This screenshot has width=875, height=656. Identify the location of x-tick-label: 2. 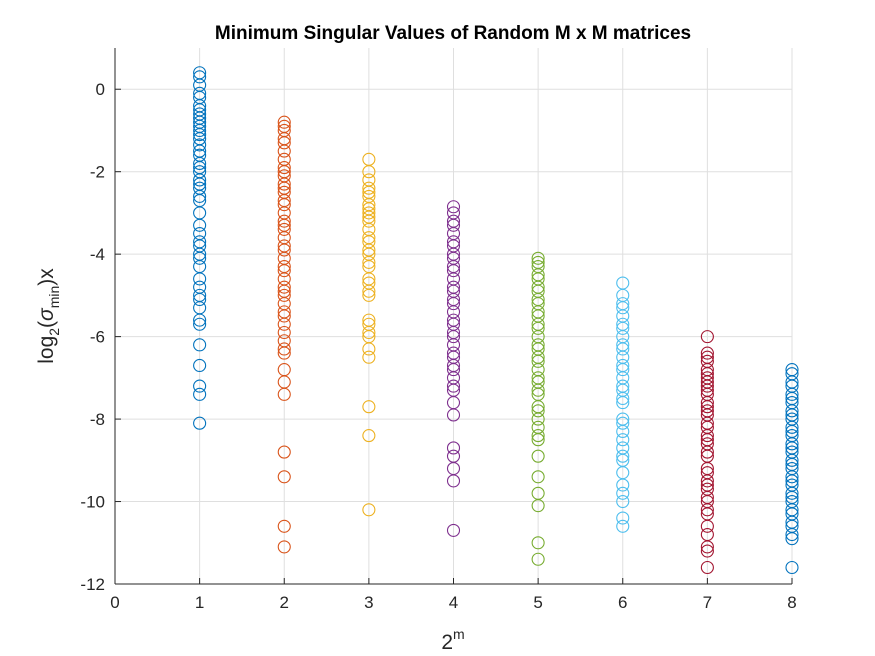
(284, 602).